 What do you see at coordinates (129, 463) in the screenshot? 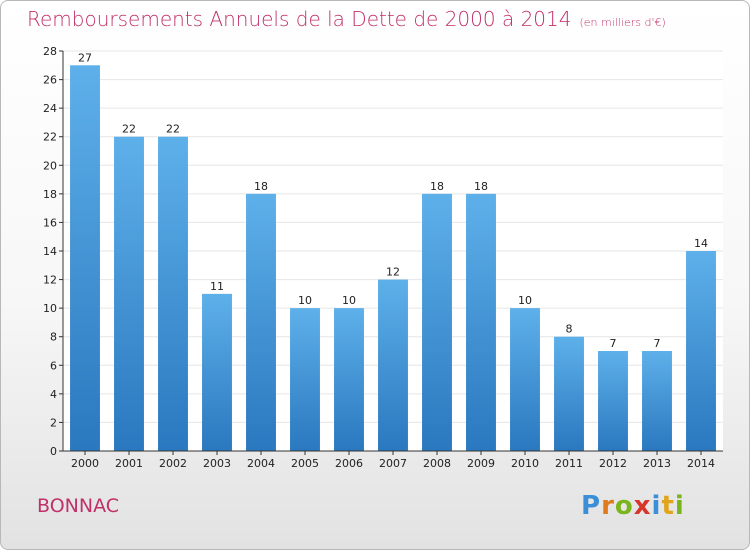
I see `x-tick-label-2001: 2001` at bounding box center [129, 463].